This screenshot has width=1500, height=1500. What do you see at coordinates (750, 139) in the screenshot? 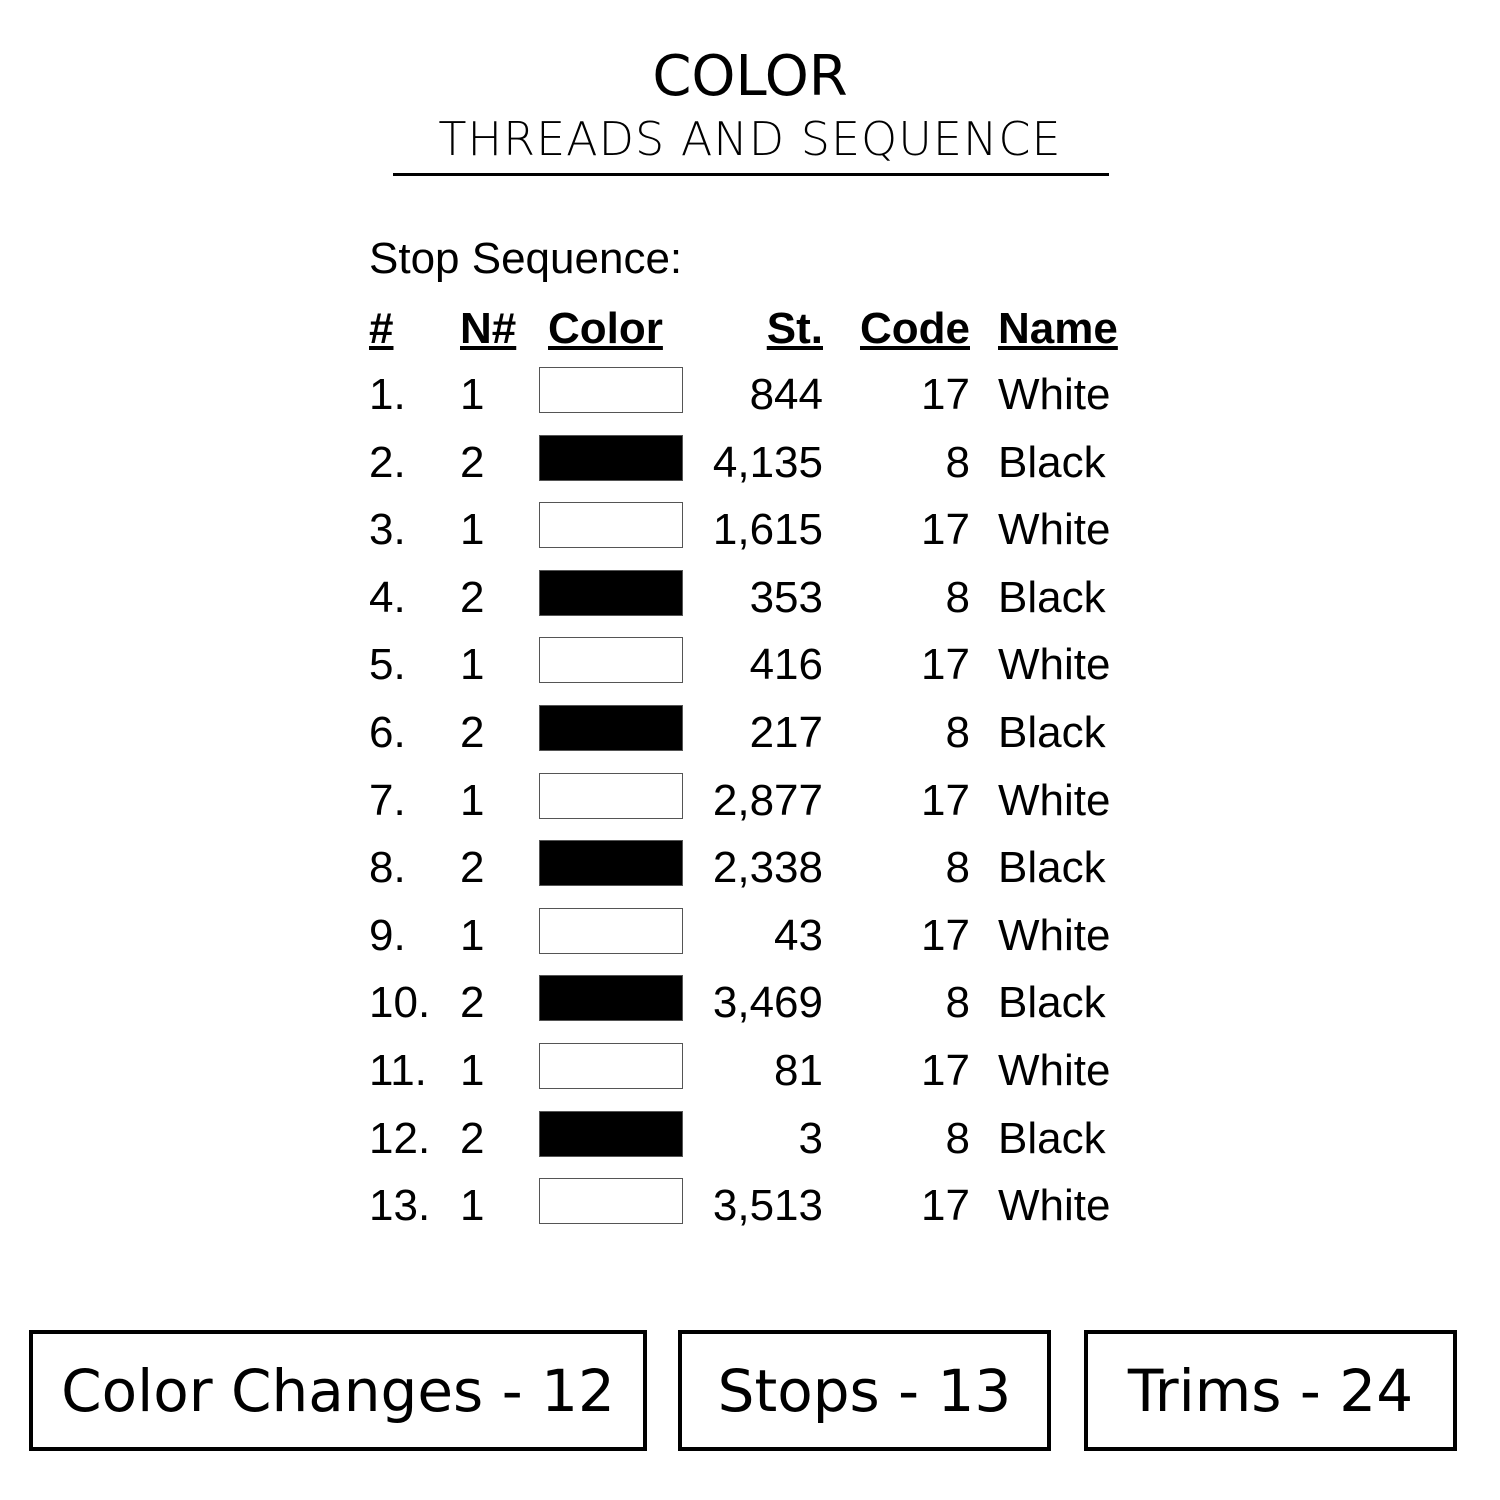
I see `page-subtitle: THREADS AND SEQUENCE` at bounding box center [750, 139].